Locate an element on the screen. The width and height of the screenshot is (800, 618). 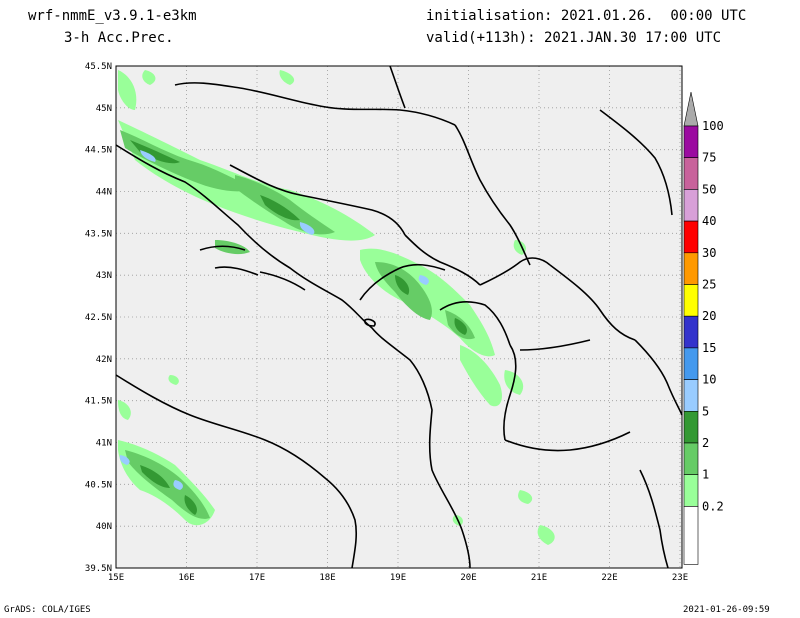
italy-east-coast is located at coordinates (236, 471).